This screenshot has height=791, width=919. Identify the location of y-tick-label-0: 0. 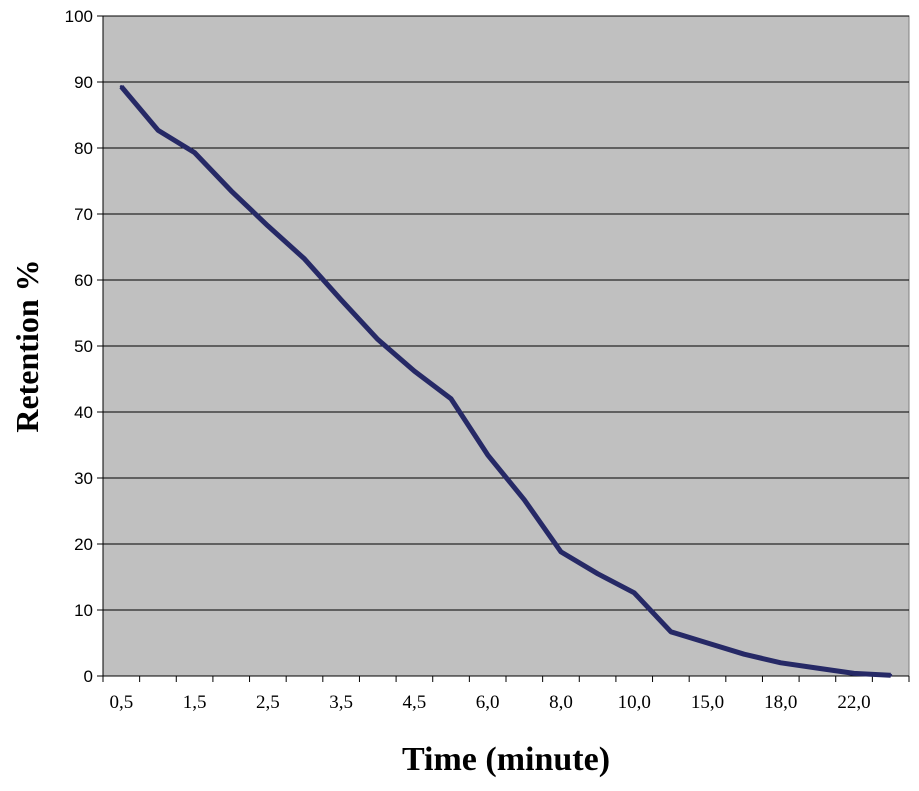
(88, 676).